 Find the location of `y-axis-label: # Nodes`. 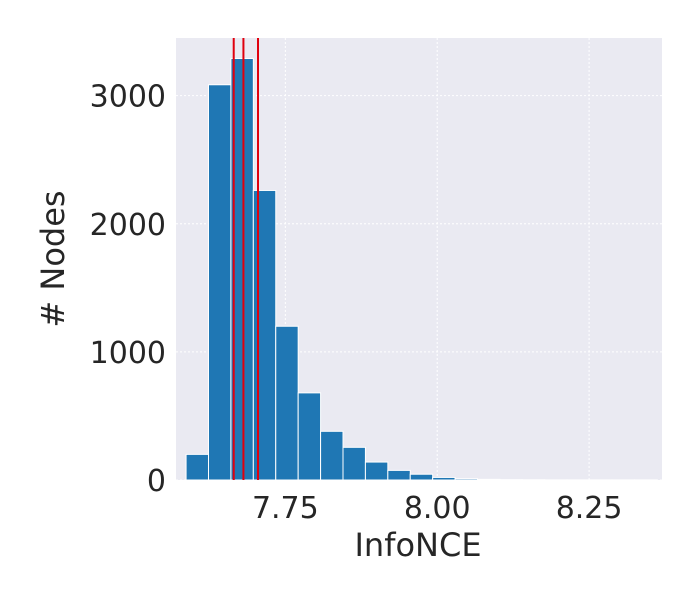

y-axis-label: # Nodes is located at coordinates (53, 258).